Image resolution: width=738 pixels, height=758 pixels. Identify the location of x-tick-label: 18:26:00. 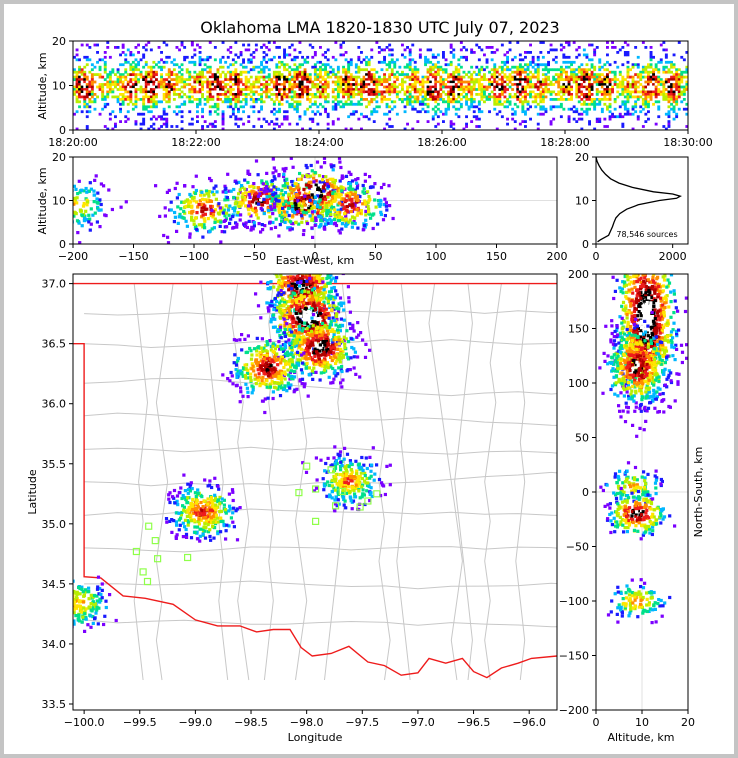
(441, 142).